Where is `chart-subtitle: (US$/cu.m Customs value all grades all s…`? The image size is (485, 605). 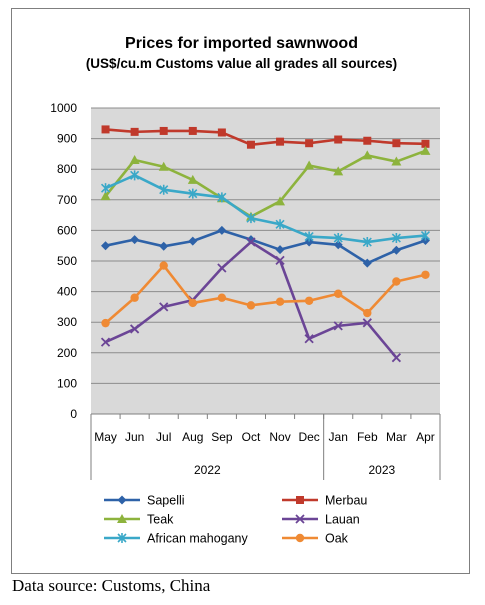
chart-subtitle: (US$/cu.m Customs value all grades all s… is located at coordinates (241, 63).